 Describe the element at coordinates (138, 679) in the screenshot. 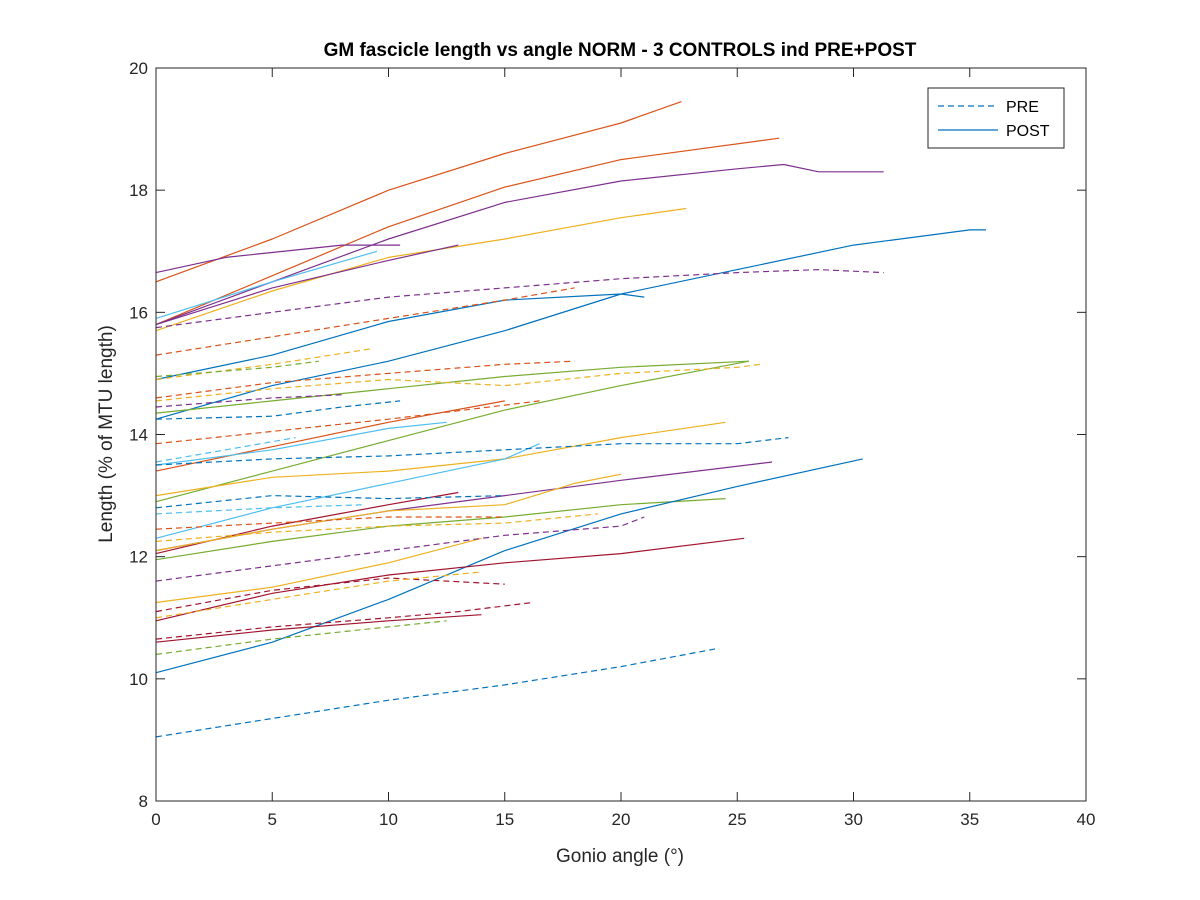

I see `y-tick-label: 10` at that location.